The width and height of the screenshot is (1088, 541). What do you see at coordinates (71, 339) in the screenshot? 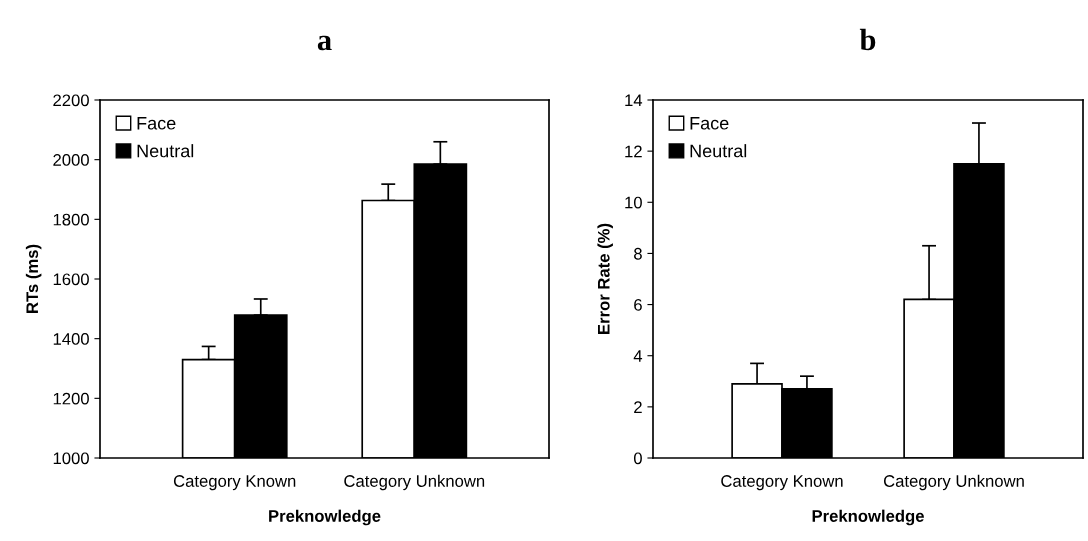
I see `y-tick-label: 1400` at bounding box center [71, 339].